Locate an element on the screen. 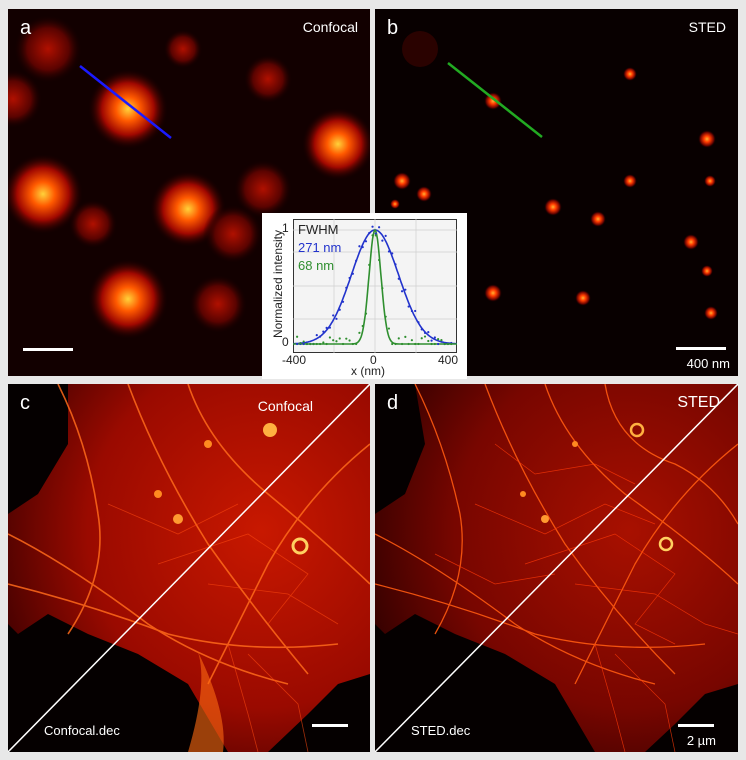 This screenshot has width=746, height=760. panel-letter: a is located at coordinates (26, 28).